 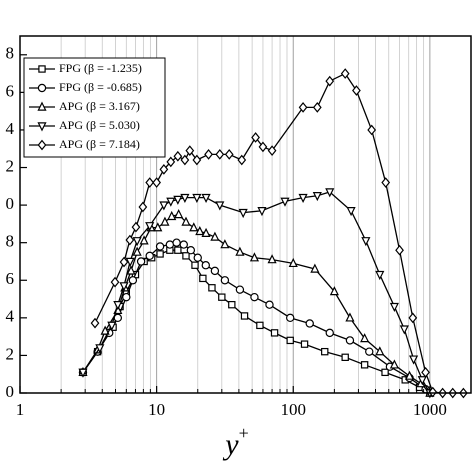 I want to click on x-axis-label-base: y, so click(x=230, y=444).